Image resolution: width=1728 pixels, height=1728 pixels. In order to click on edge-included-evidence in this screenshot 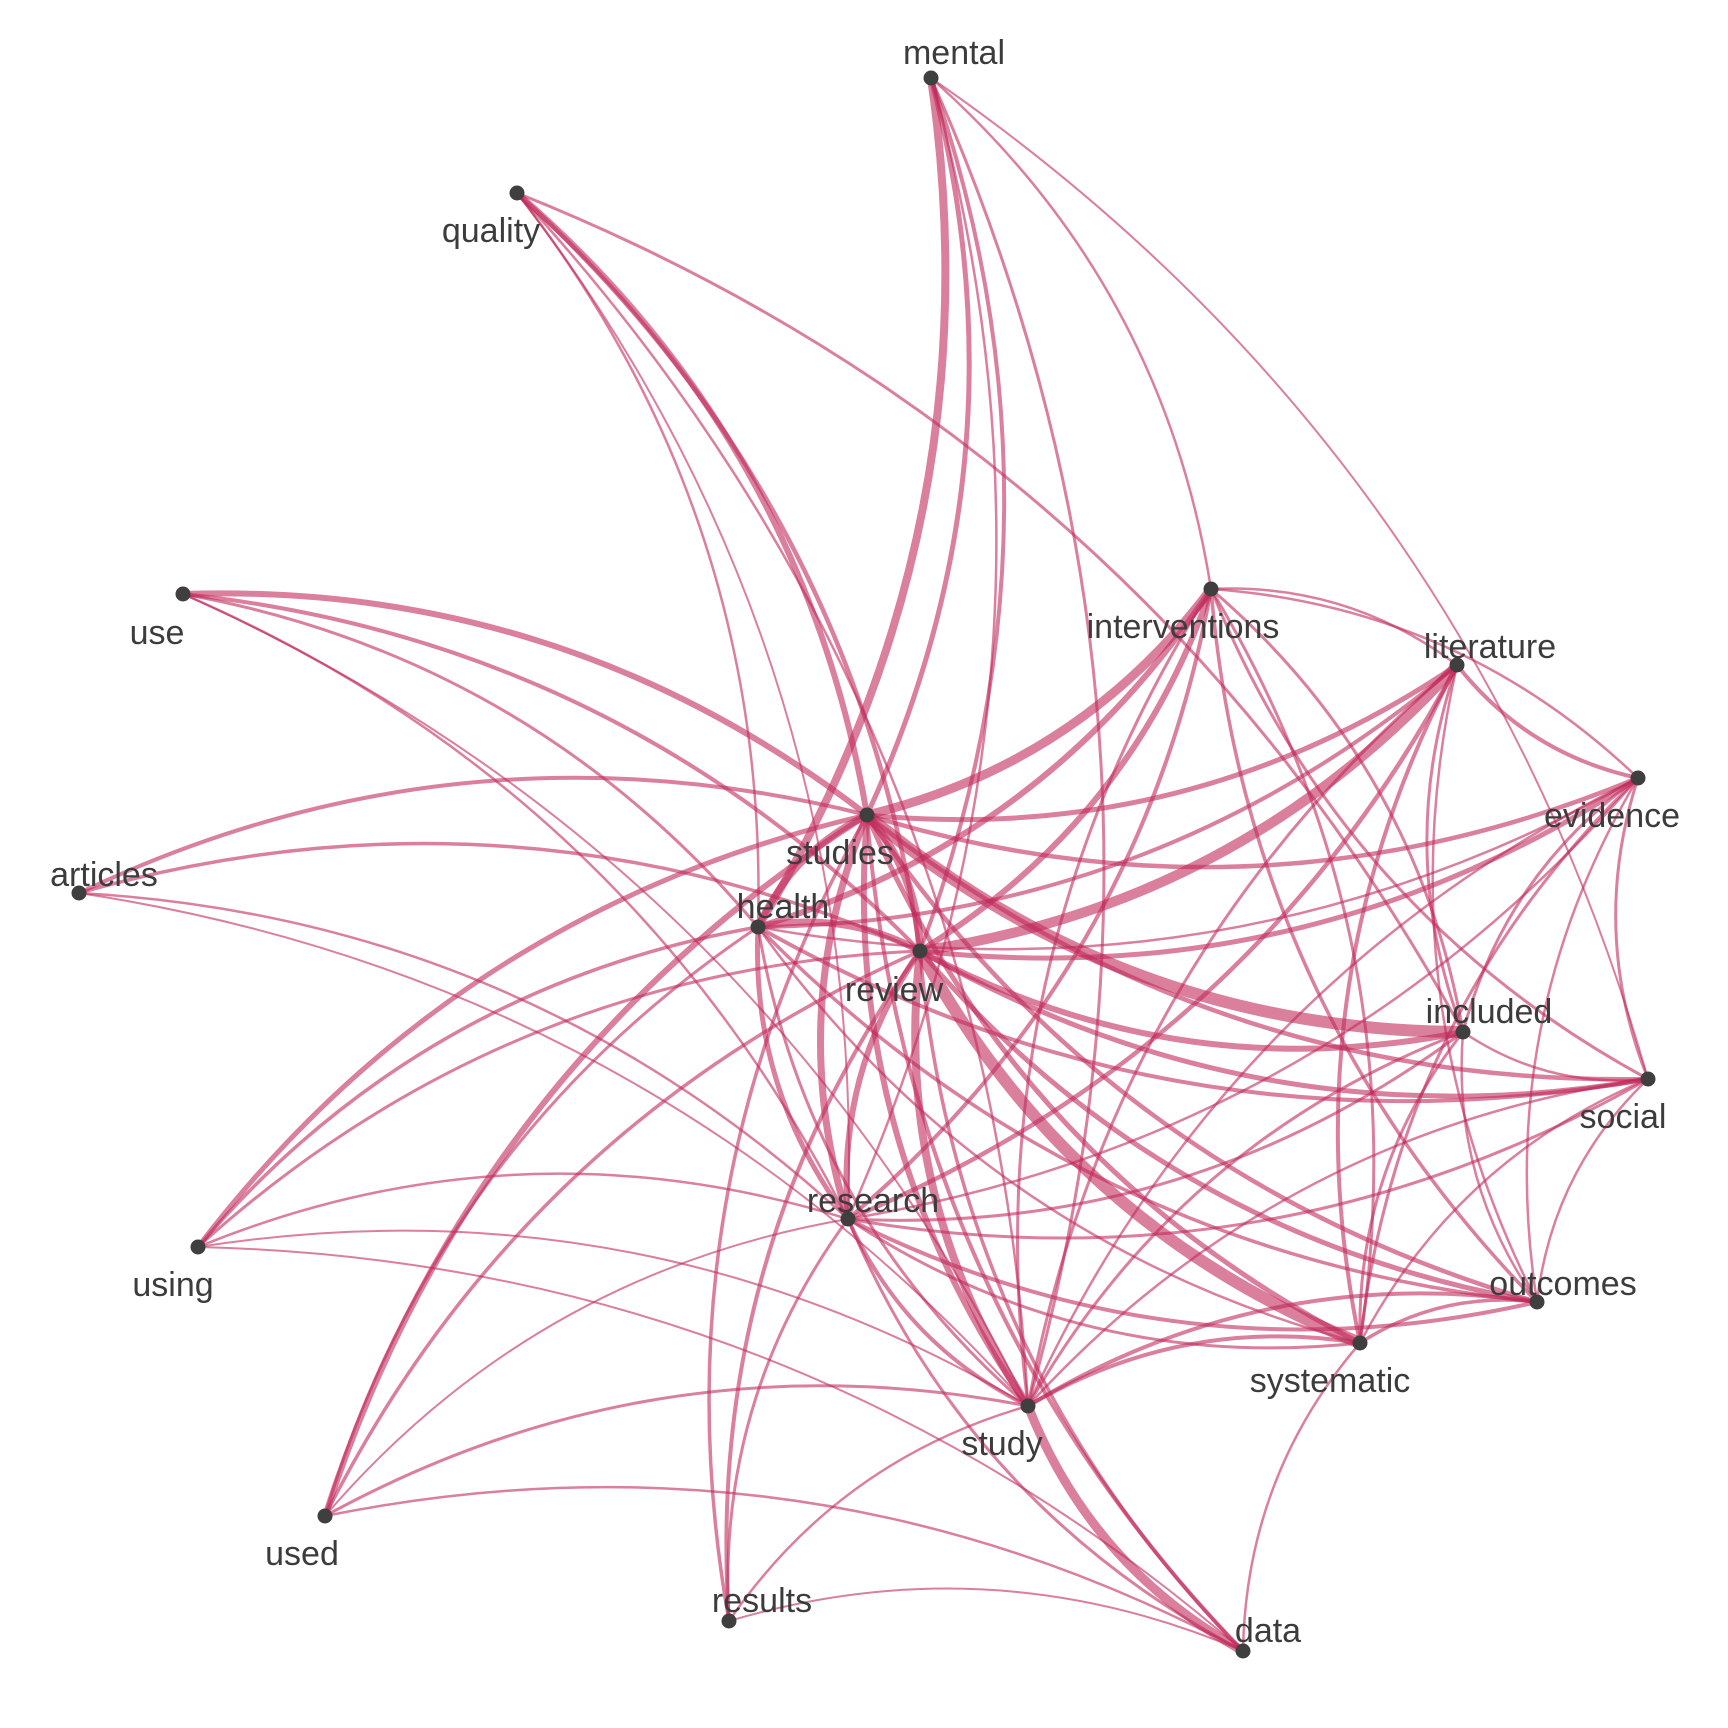, I will do `click(1550, 905)`.